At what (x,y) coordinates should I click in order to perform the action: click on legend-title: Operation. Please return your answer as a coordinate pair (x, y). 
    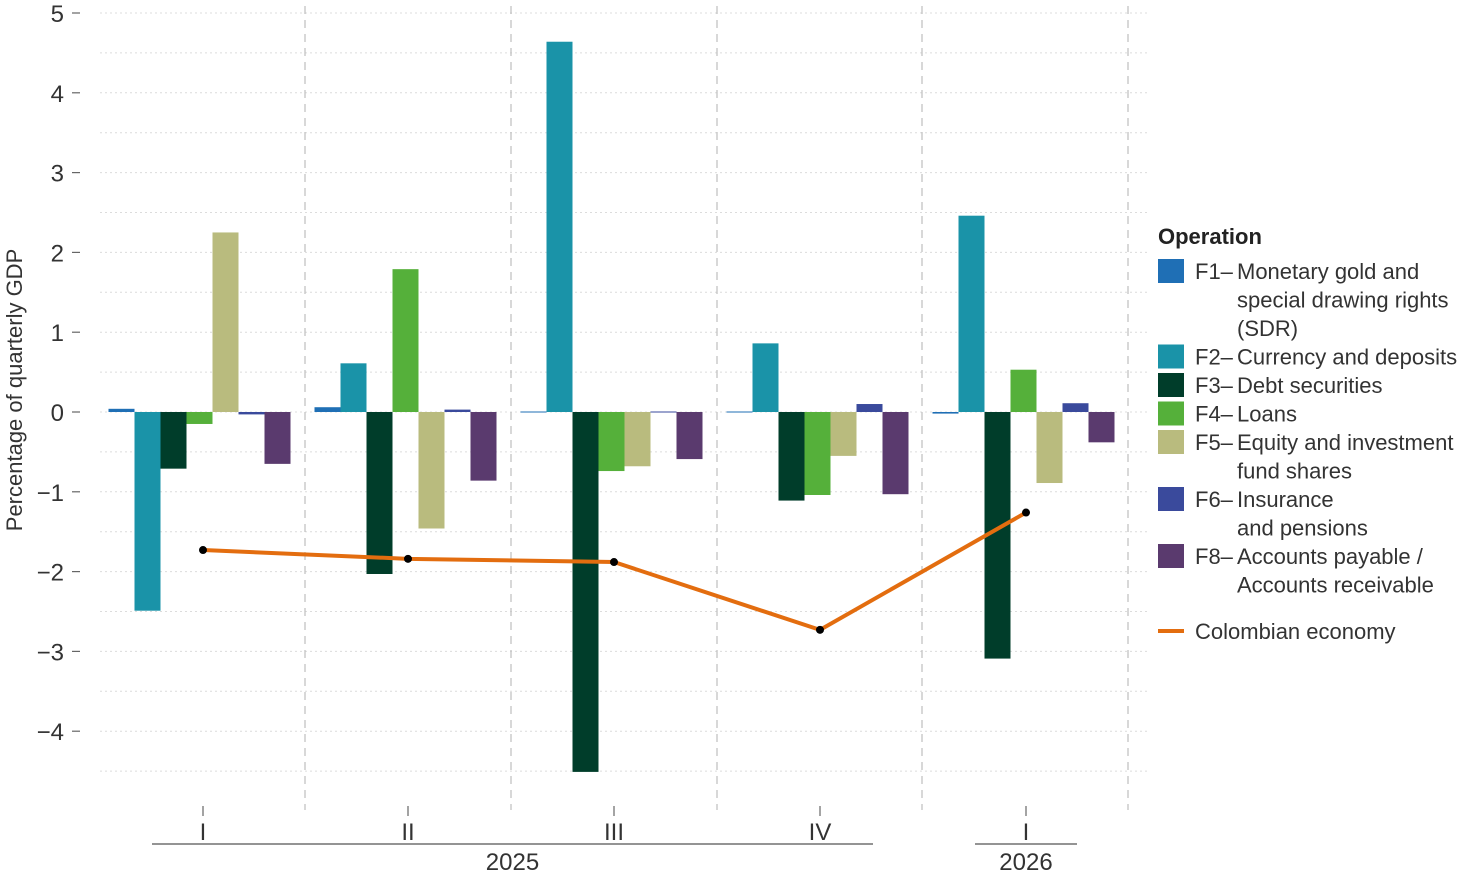
    Looking at the image, I should click on (1210, 236).